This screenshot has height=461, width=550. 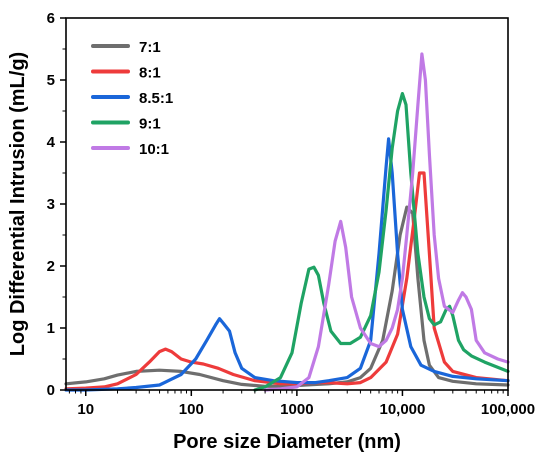 I want to click on x-tick-label: 1000, so click(x=296, y=409).